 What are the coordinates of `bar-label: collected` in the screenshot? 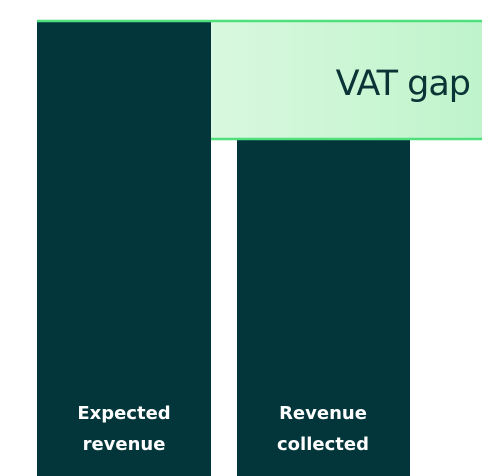 It's located at (323, 444).